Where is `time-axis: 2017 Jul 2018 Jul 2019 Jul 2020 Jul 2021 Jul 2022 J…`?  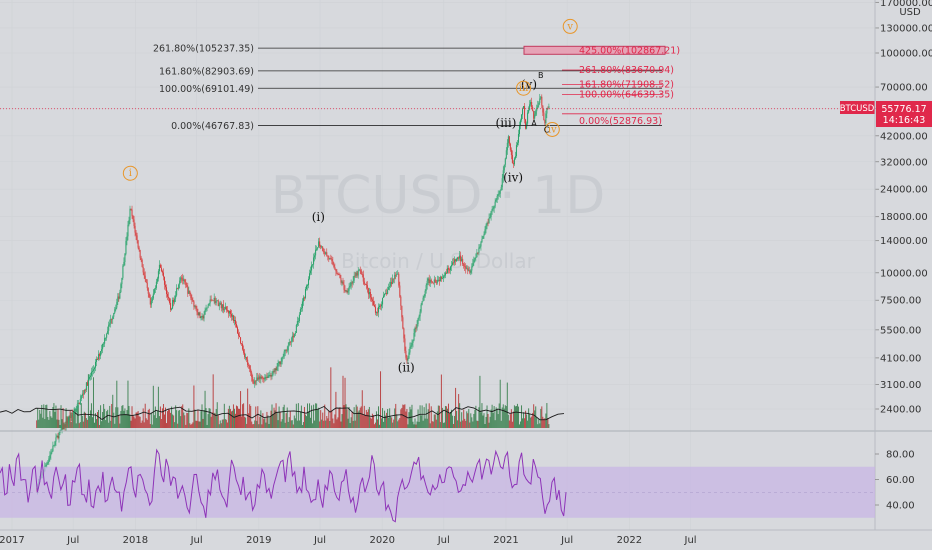 time-axis: 2017 Jul 2018 Jul 2019 Jul 2020 Jul 2021 Jul 2022 J… is located at coordinates (348, 540).